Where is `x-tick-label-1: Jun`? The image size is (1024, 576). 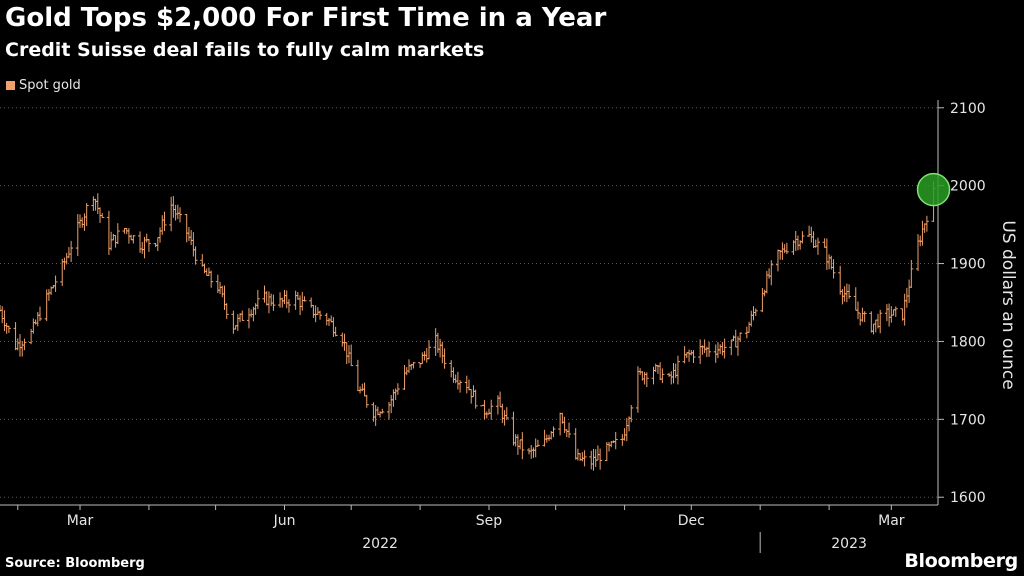 x-tick-label-1: Jun is located at coordinates (284, 521).